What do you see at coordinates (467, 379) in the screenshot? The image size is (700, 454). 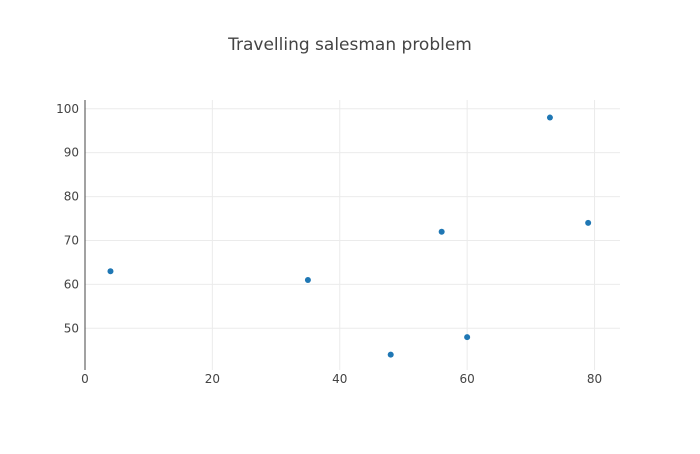 I see `x-tick-label: 60` at bounding box center [467, 379].